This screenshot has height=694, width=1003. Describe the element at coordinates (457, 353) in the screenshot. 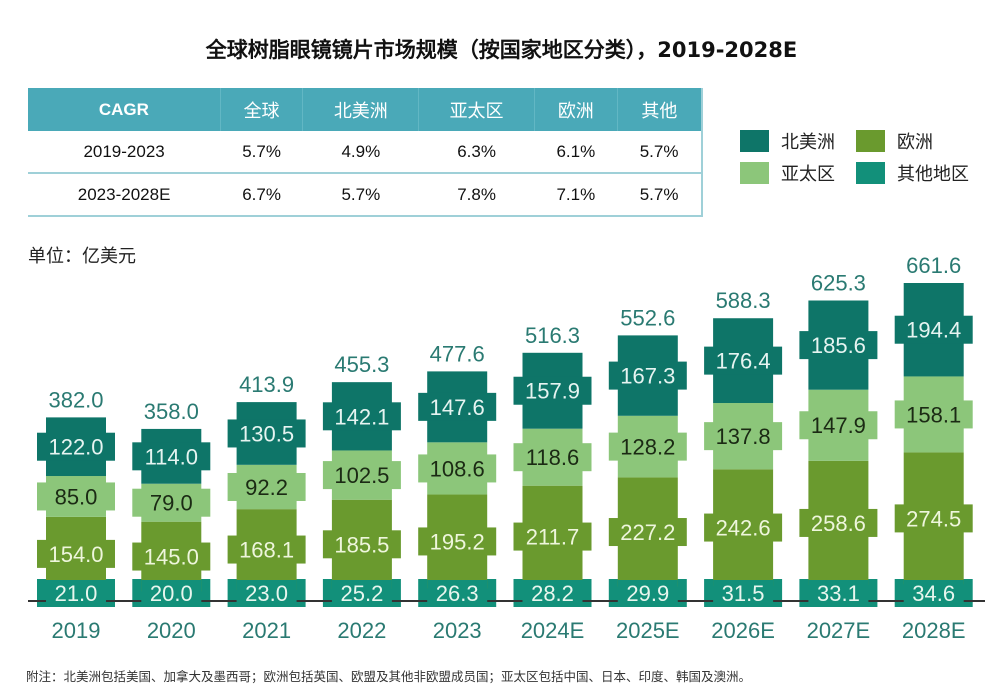

I see `total-label: 477.6` at that location.